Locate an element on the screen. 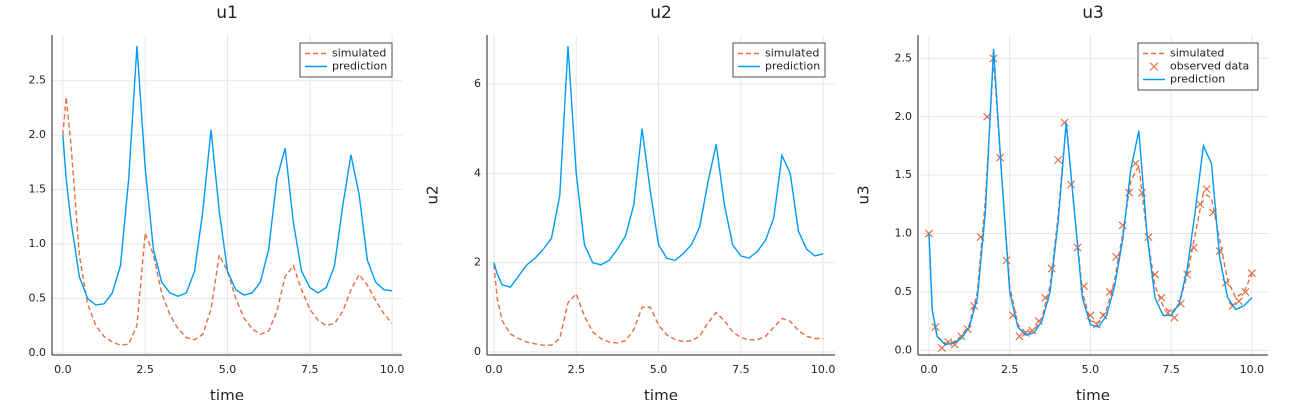 The image size is (1300, 400). y-axis-label: u3 is located at coordinates (864, 194).